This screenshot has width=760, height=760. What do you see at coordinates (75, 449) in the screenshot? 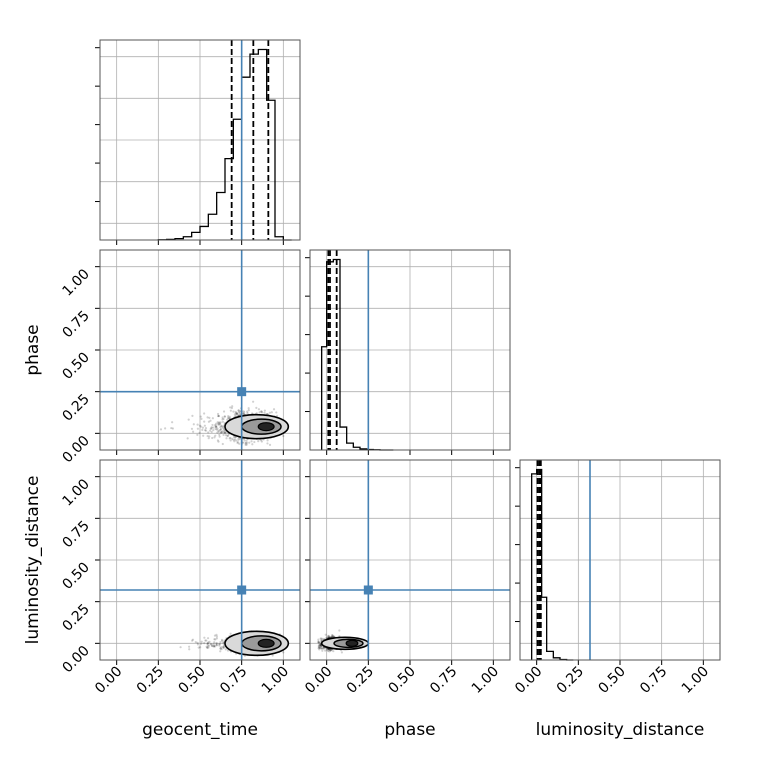
I see `y-tick-label-0: 0.00` at bounding box center [75, 449].